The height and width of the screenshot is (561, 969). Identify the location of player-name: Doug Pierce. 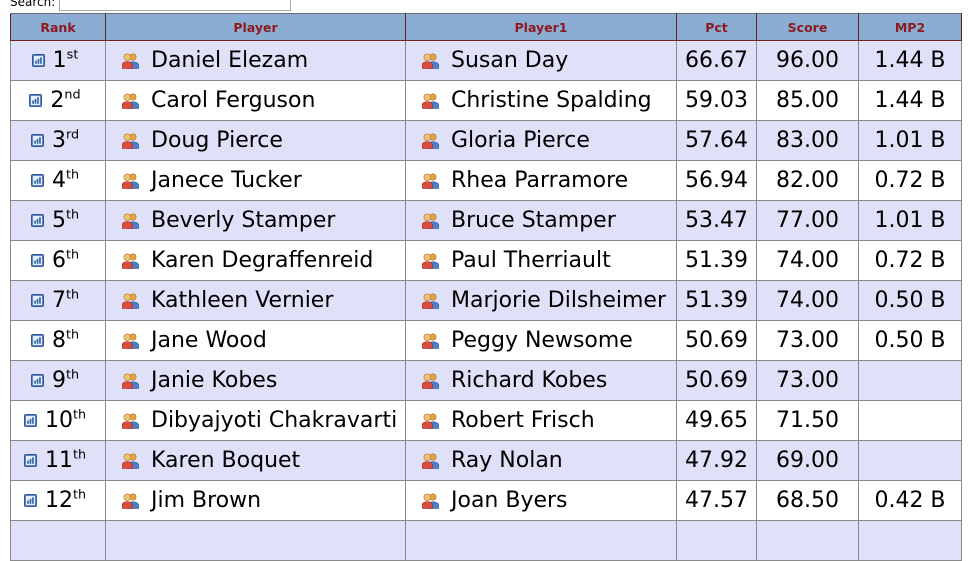
(217, 140).